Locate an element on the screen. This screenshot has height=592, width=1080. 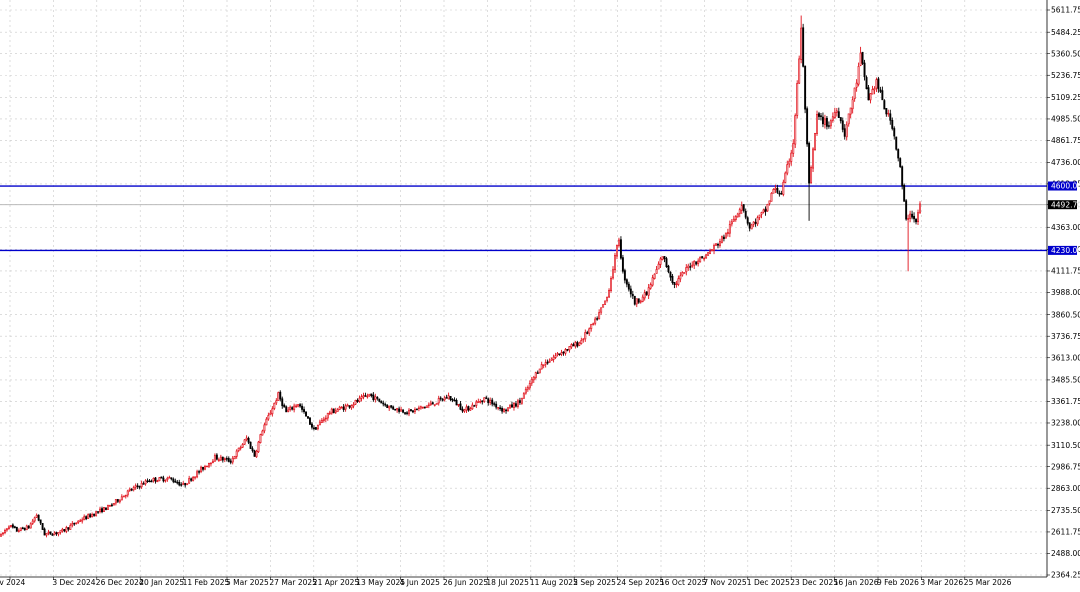
x-tick-label: 25 Mar 2026 is located at coordinates (988, 582).